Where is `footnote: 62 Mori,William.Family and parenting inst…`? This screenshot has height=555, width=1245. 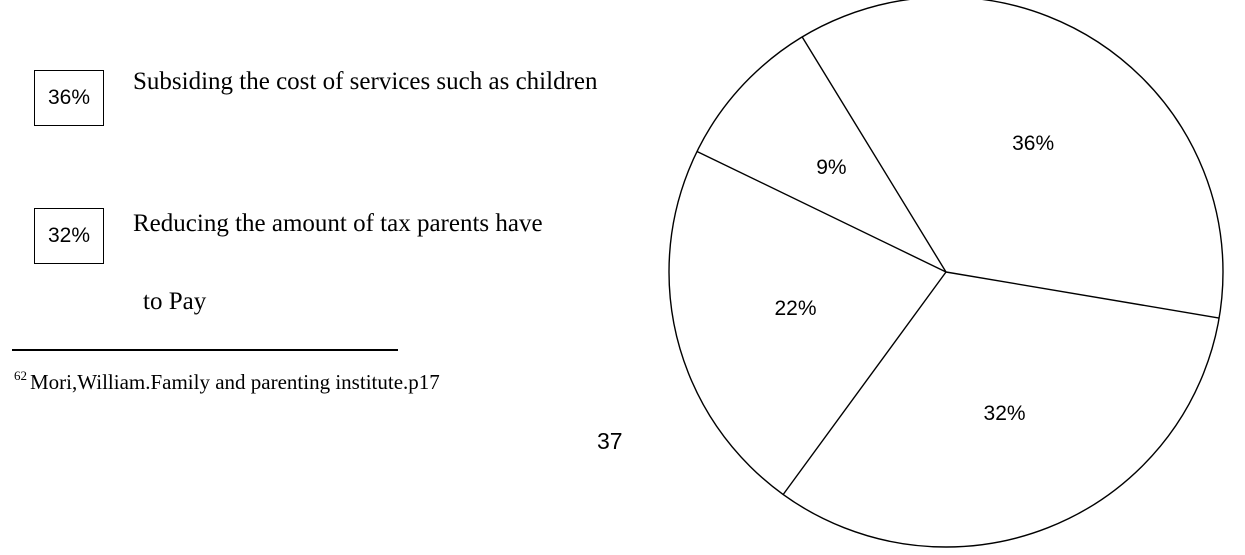 footnote: 62 Mori,William.Family and parenting inst… is located at coordinates (227, 381).